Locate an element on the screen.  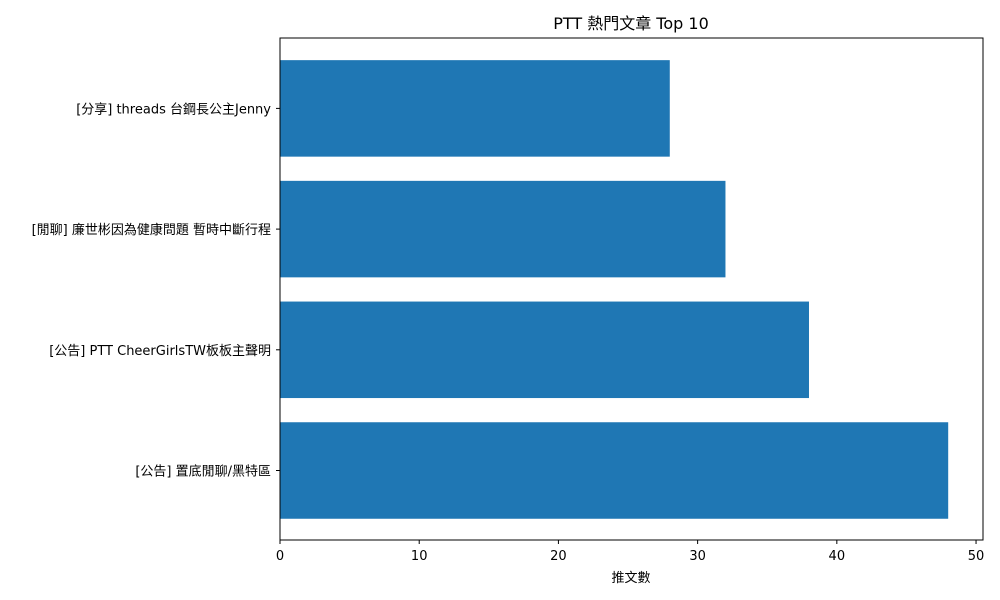
x-tick-label: 0 is located at coordinates (280, 556).